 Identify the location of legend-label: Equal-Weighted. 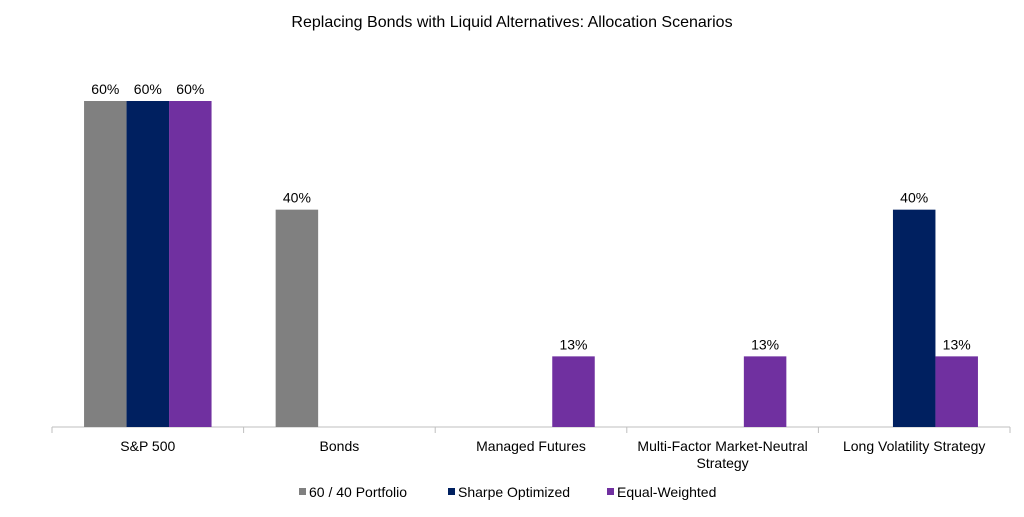
(666, 492).